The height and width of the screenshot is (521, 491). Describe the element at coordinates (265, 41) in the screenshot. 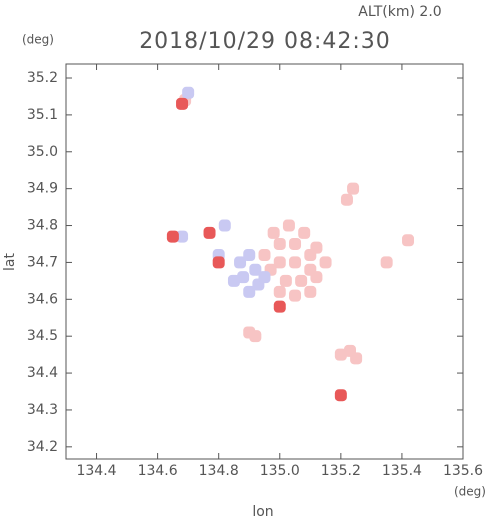

I see `chart-title: 2018/10/29 08:42:30` at that location.